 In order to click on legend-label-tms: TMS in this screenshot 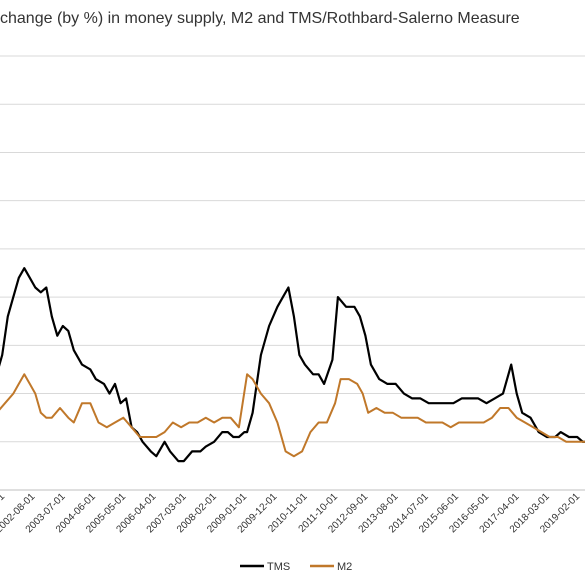, I will do `click(278, 567)`.